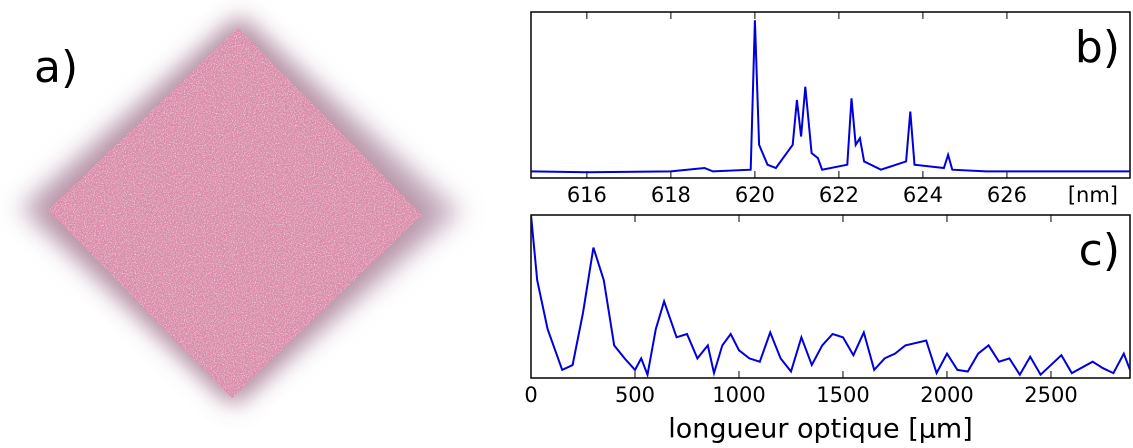 This screenshot has height=448, width=1133. What do you see at coordinates (530, 395) in the screenshot?
I see `x-tick-label: 0` at bounding box center [530, 395].